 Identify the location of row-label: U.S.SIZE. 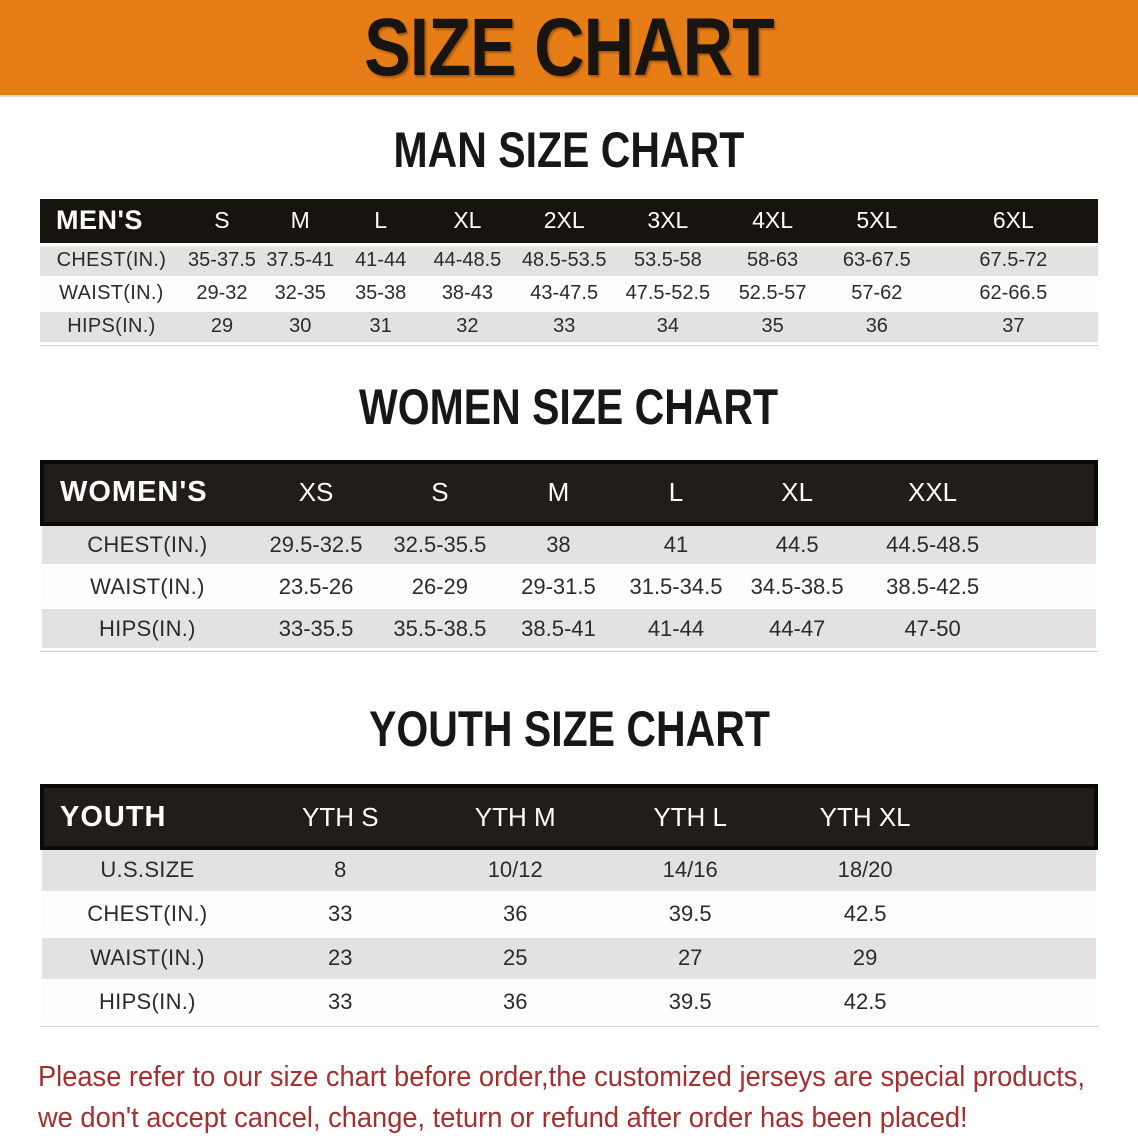
(147, 871).